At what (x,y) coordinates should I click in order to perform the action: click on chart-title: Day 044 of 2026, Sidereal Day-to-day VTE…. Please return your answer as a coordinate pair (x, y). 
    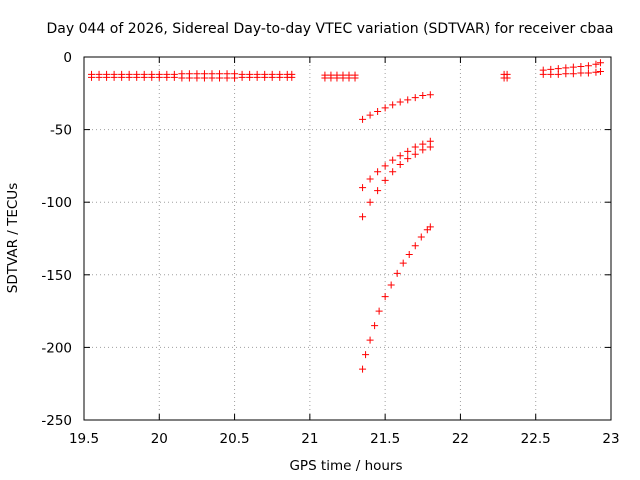
    Looking at the image, I should click on (330, 29).